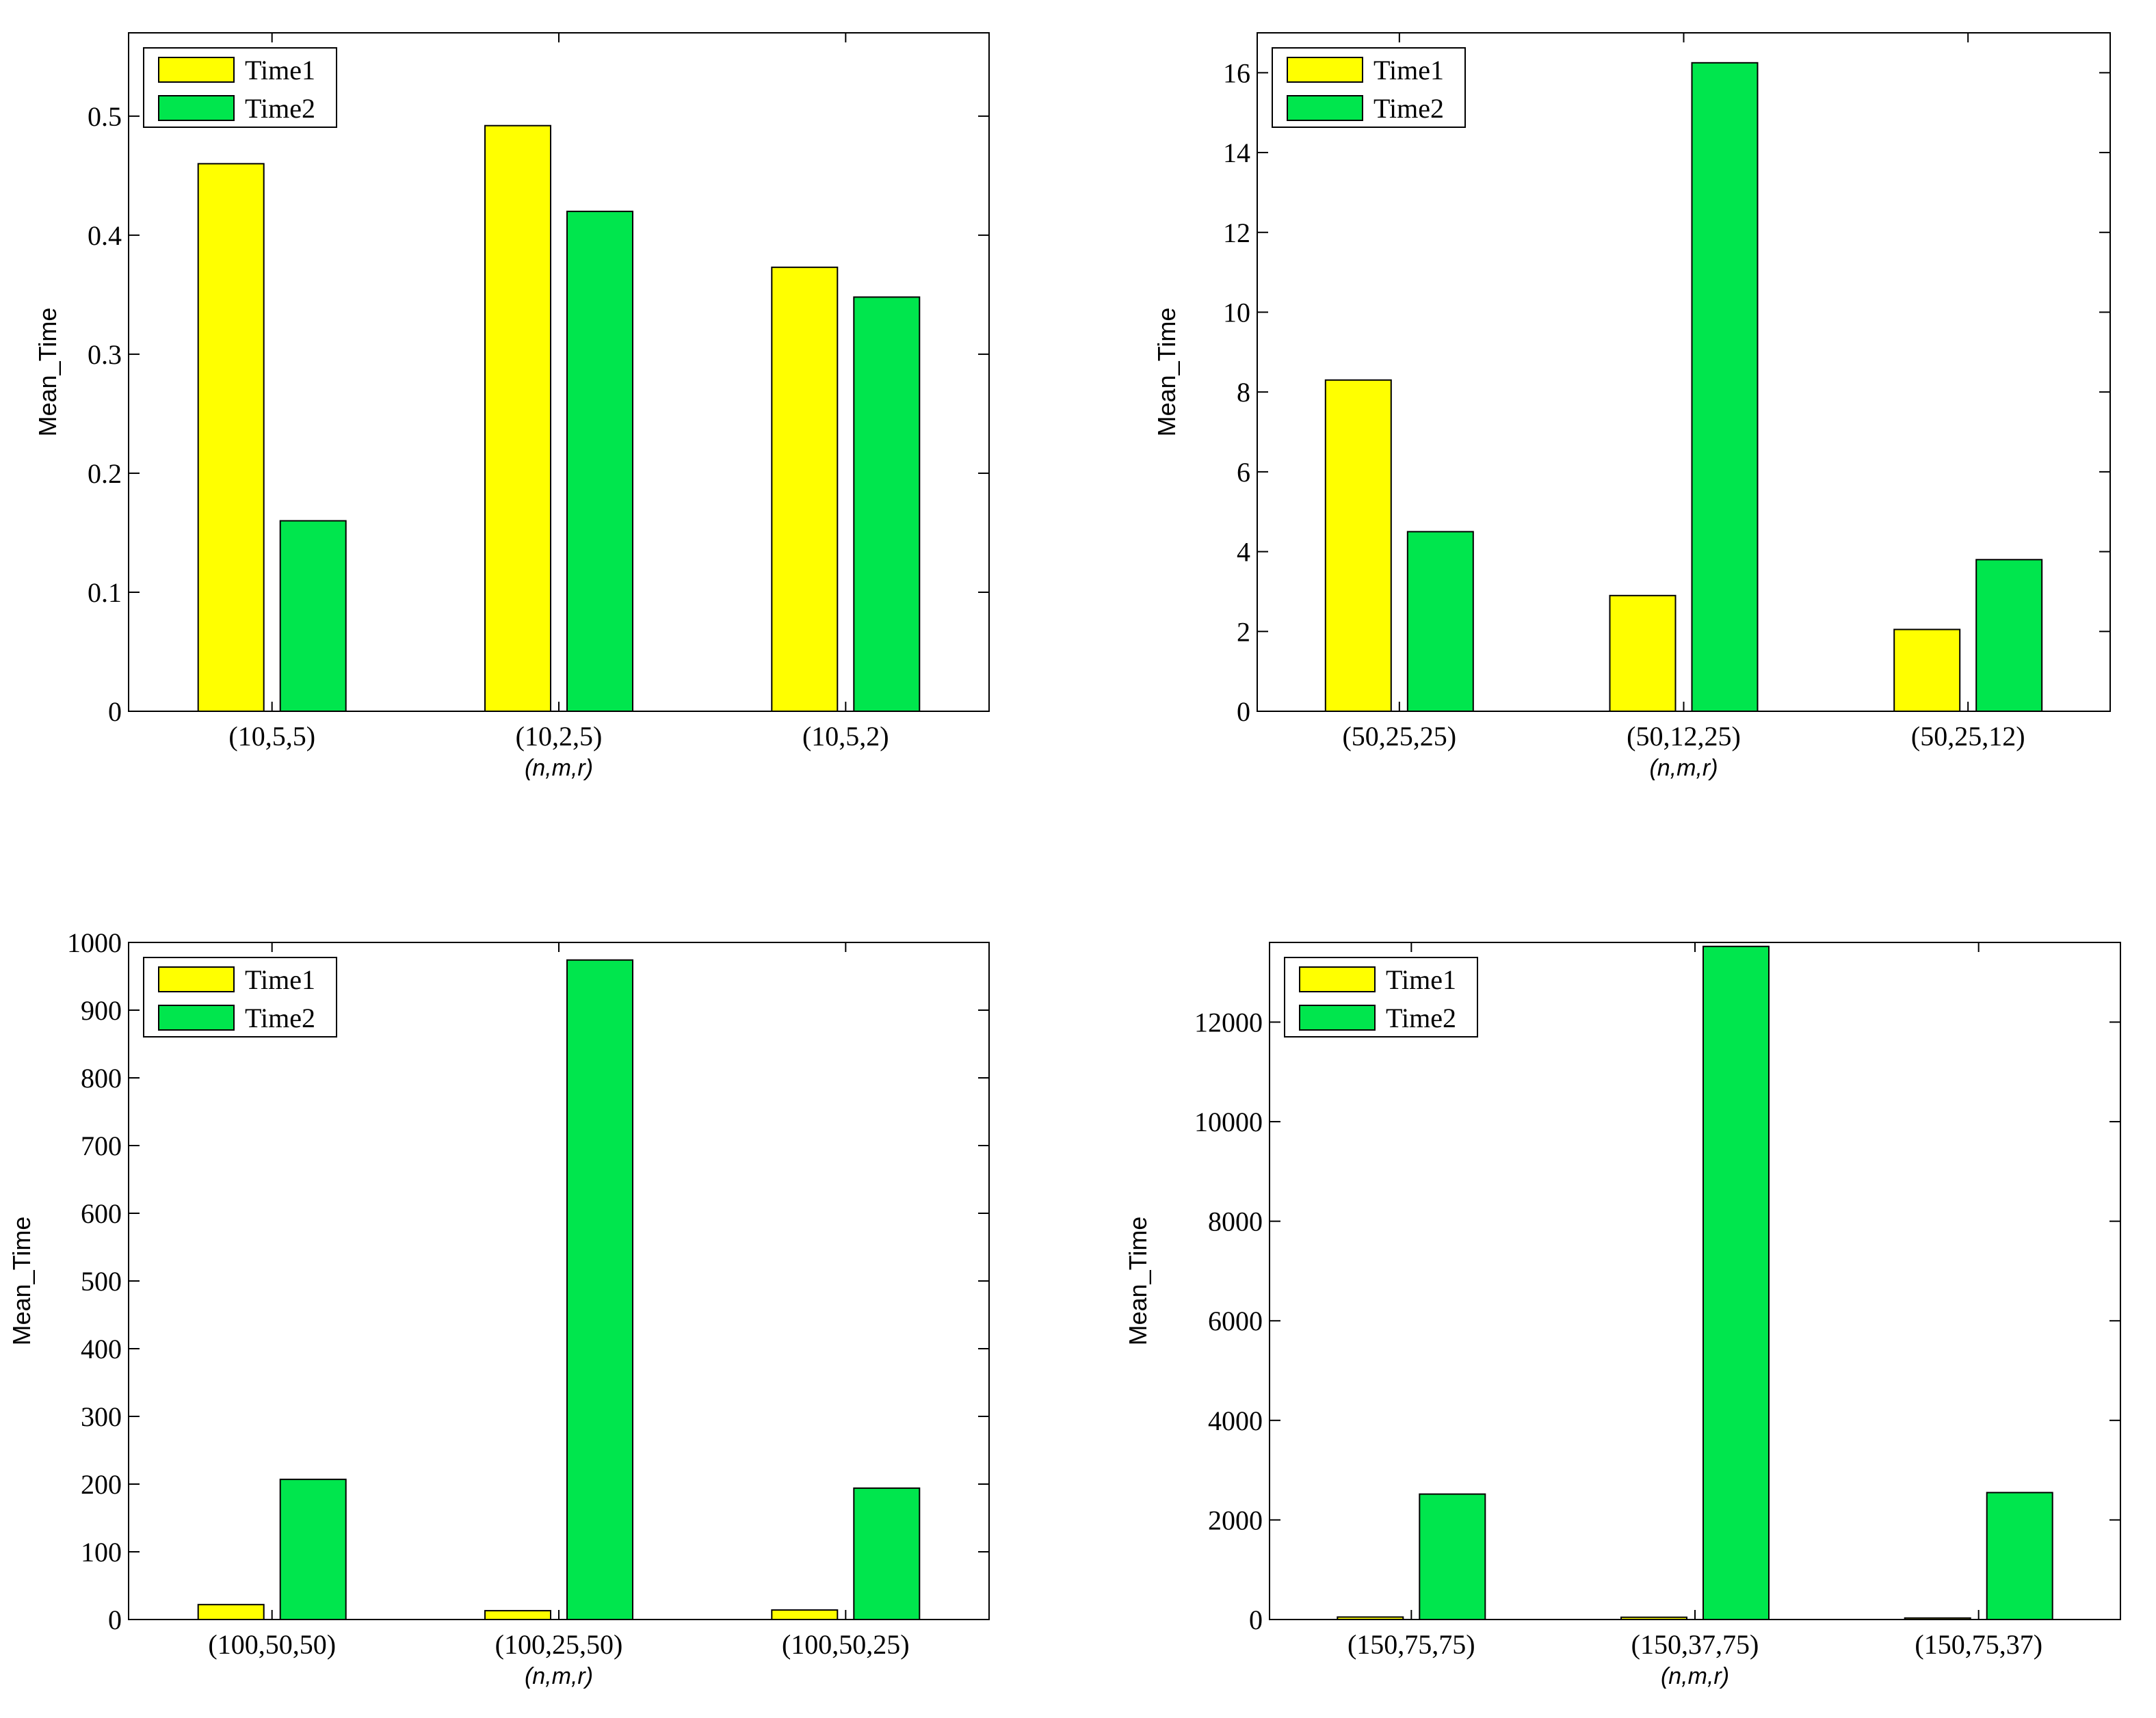  Describe the element at coordinates (271, 736) in the screenshot. I see `x-tick-label: (10,5,5)` at that location.